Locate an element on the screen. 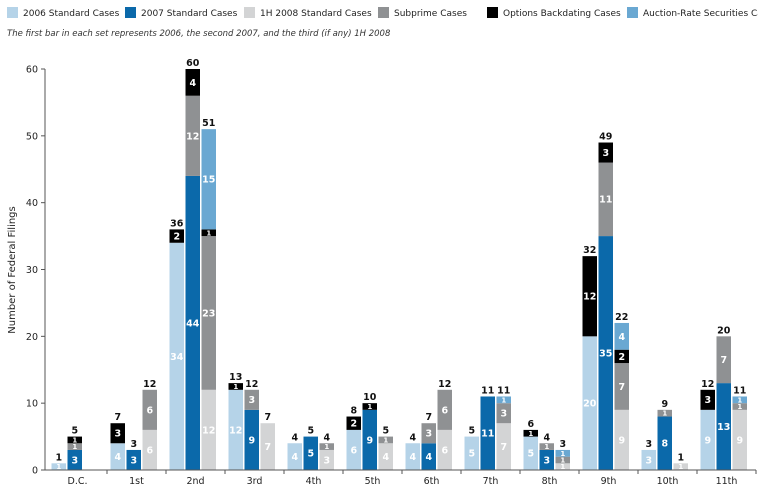  bar-stack: 8 19 is located at coordinates (664, 434).